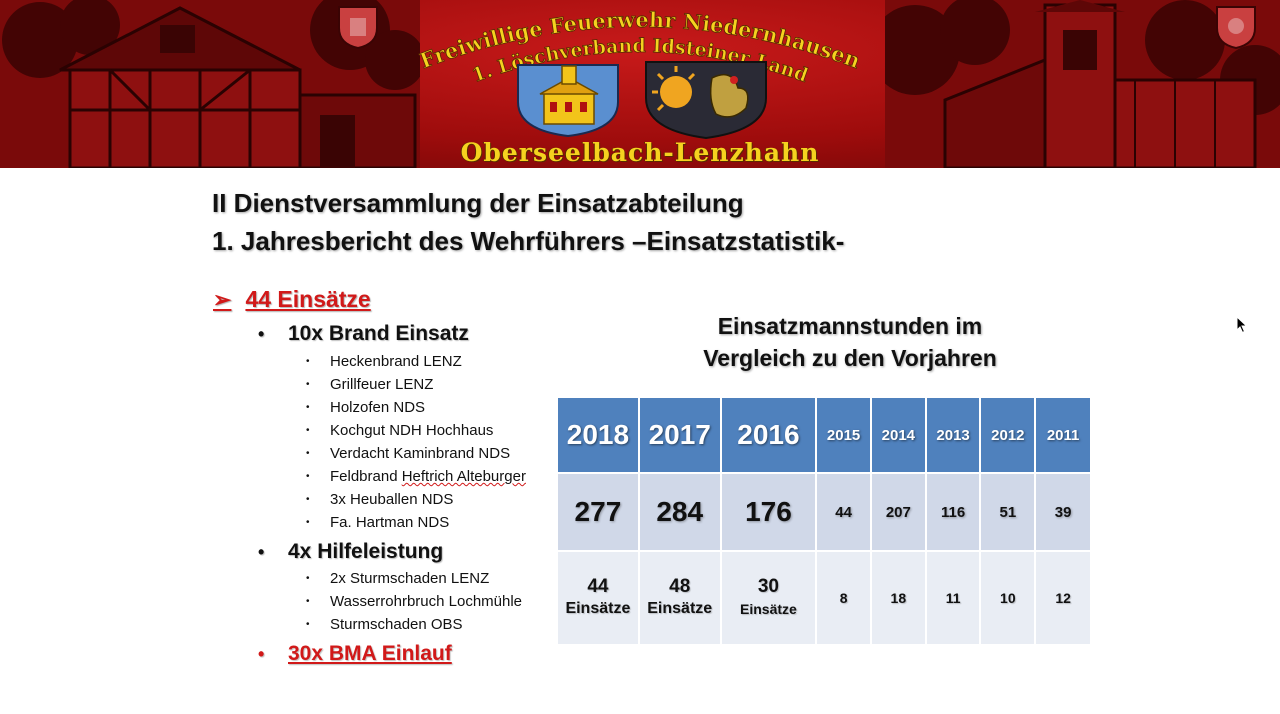  What do you see at coordinates (680, 586) in the screenshot?
I see `count-number: 48` at bounding box center [680, 586].